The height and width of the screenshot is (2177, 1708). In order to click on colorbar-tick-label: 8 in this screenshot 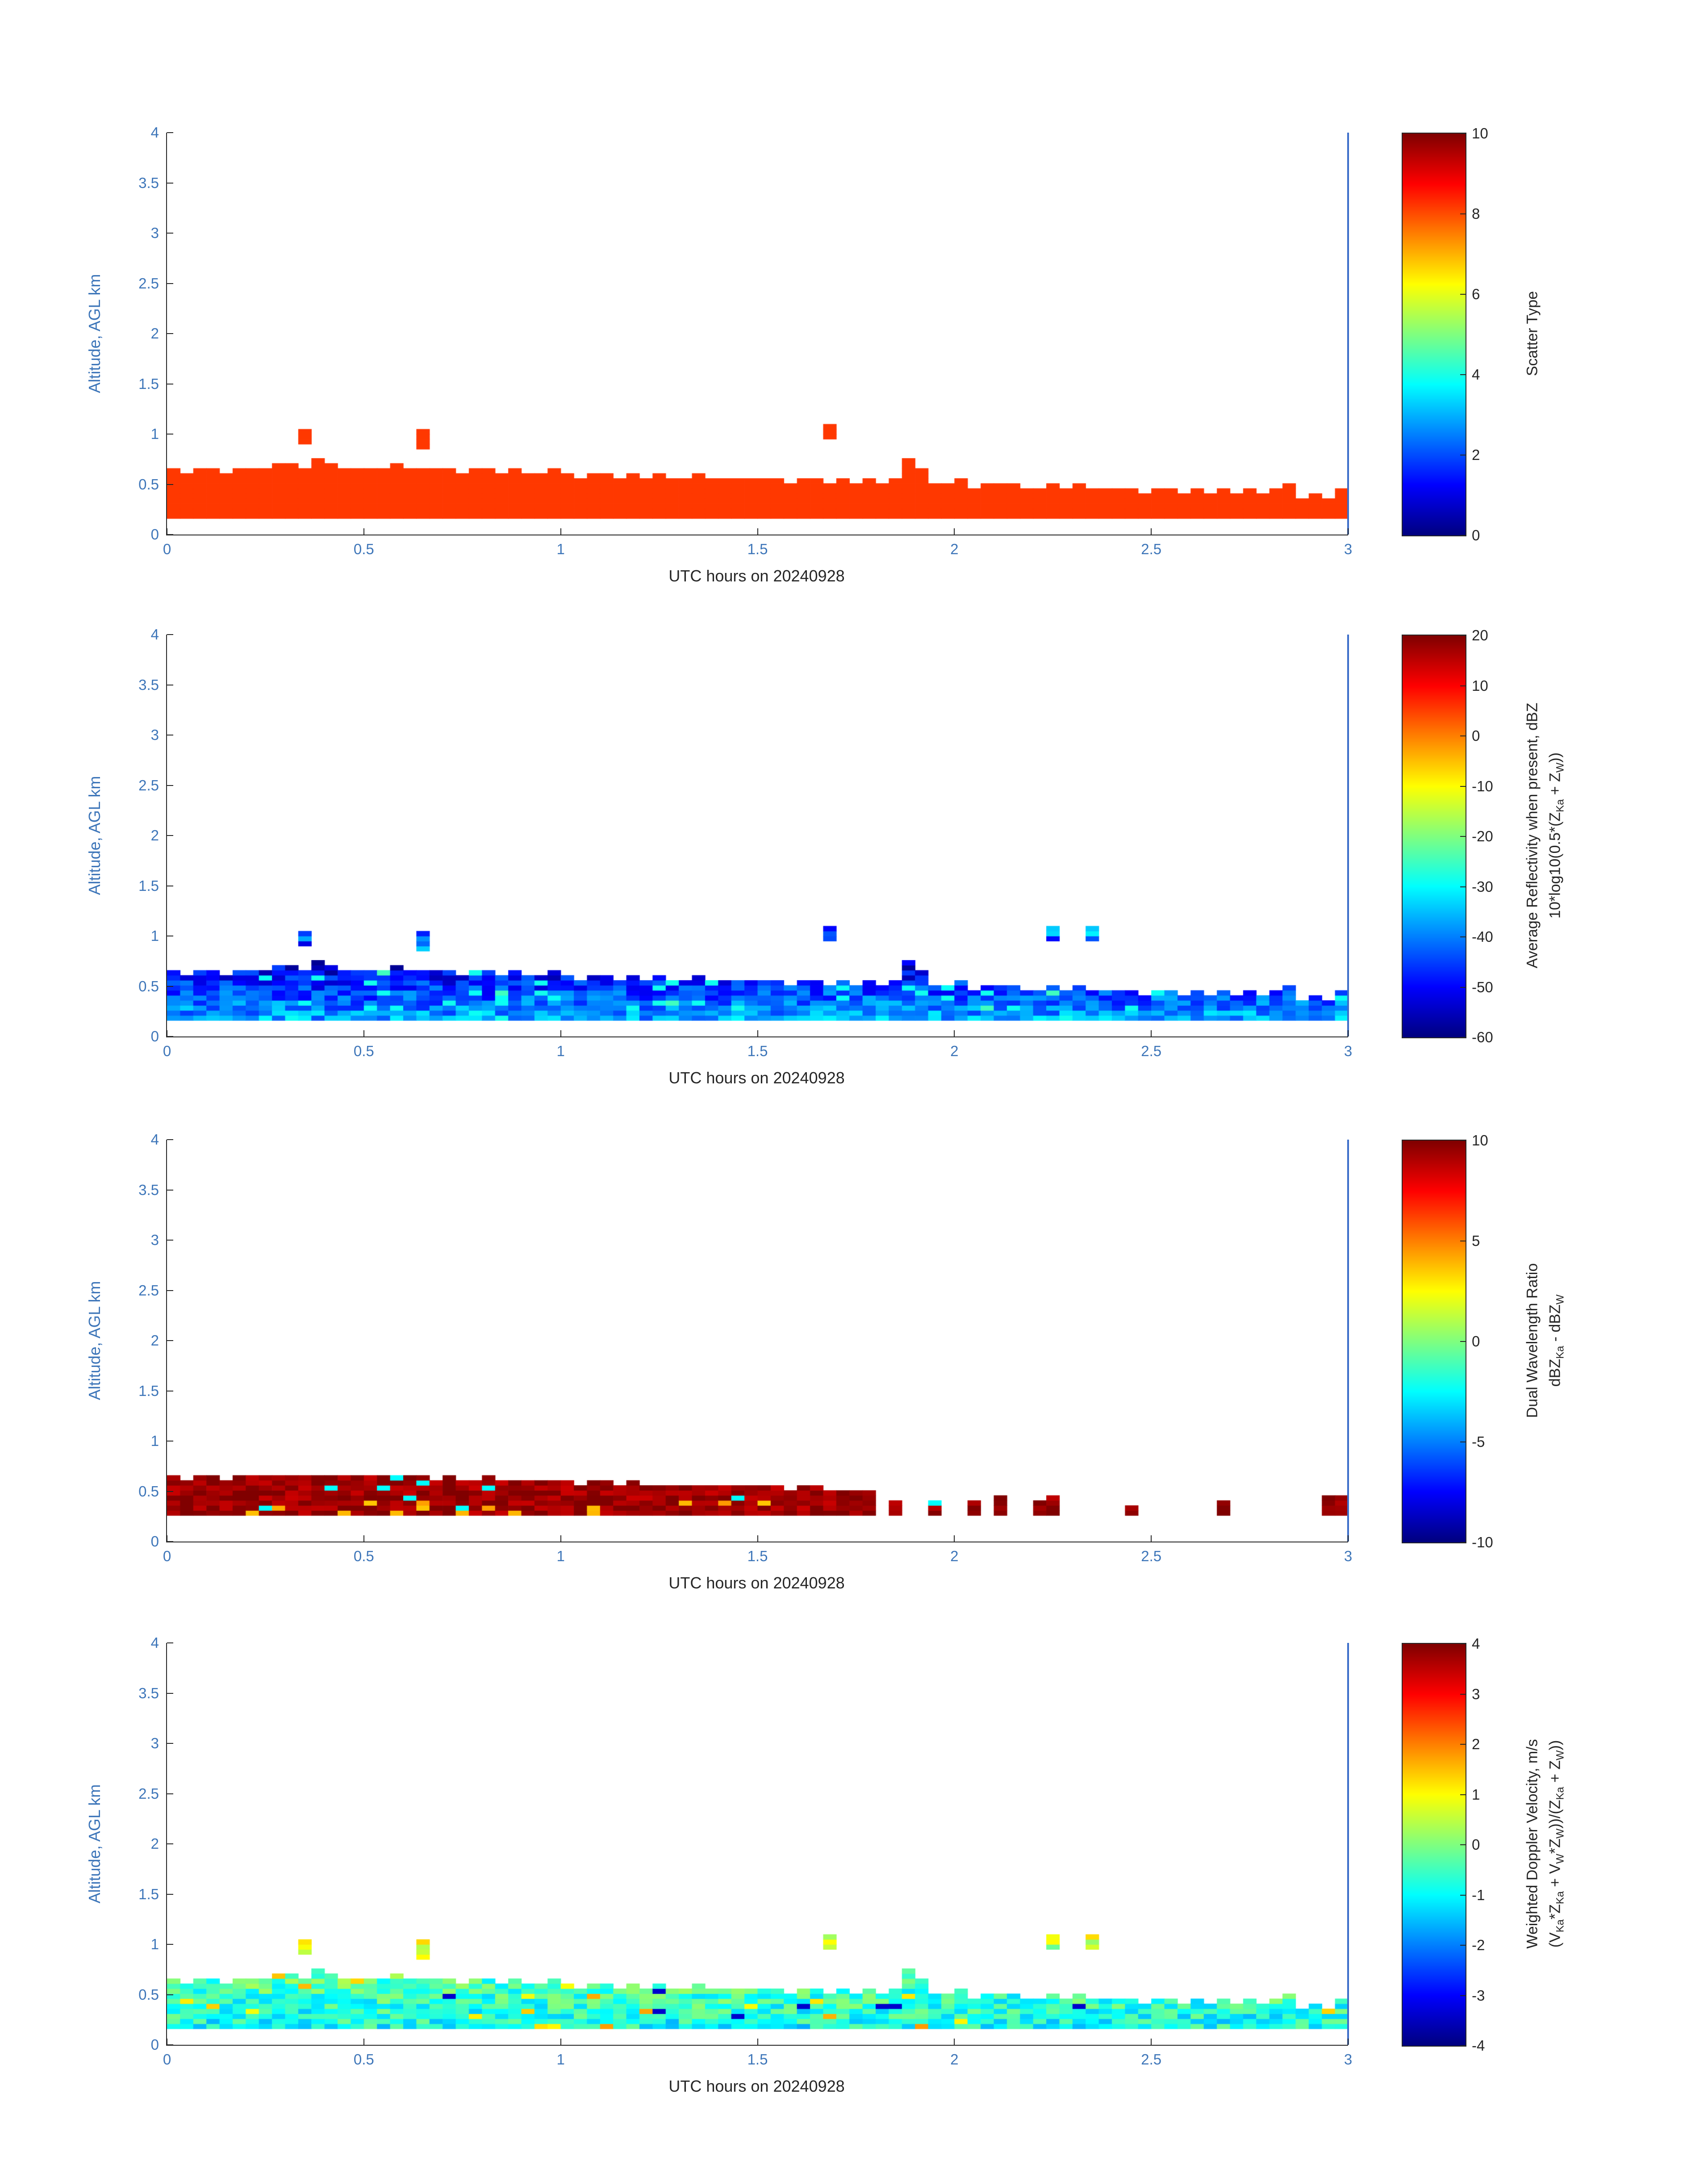, I will do `click(1476, 213)`.